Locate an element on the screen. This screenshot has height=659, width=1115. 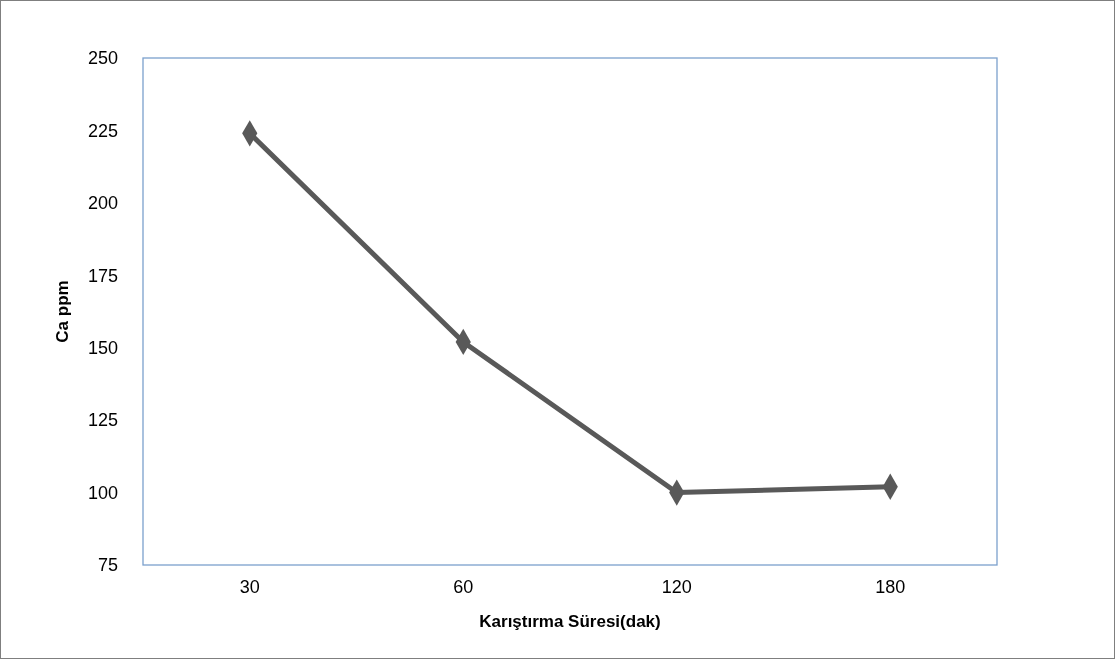
x-tick-label: 180 is located at coordinates (890, 587).